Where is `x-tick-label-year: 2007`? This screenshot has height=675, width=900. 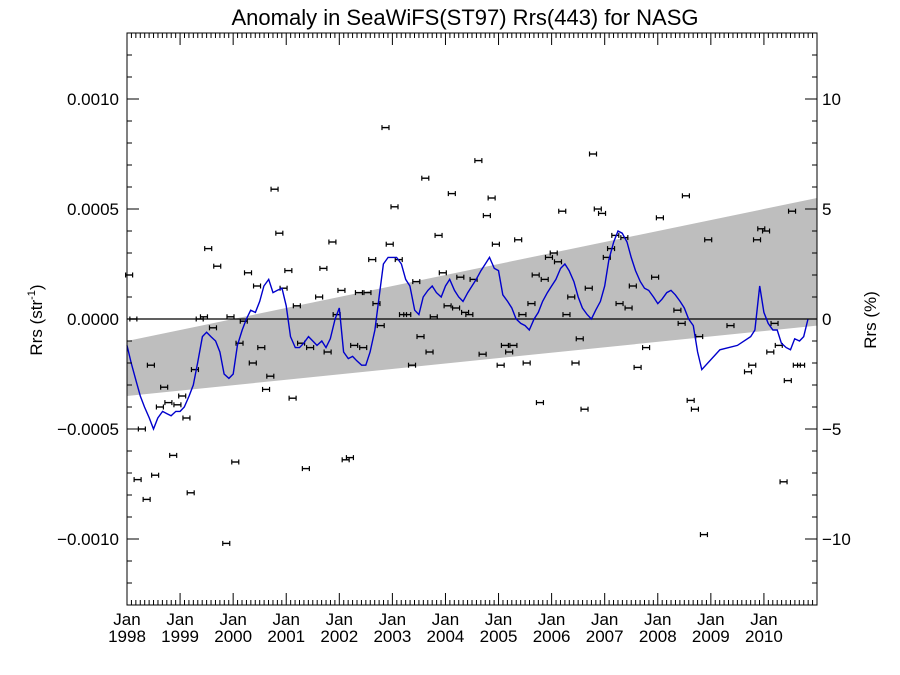
x-tick-label-year: 2007 is located at coordinates (605, 636).